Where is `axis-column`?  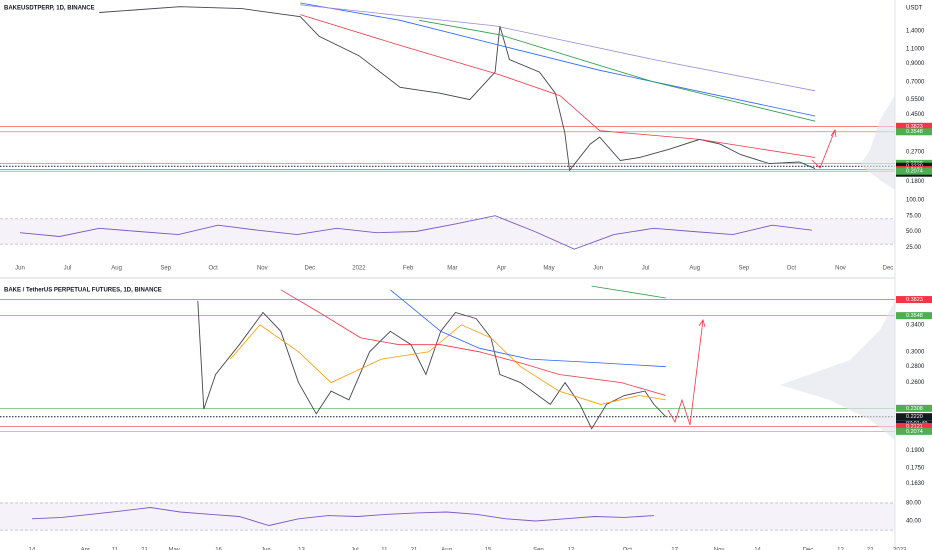
axis-column is located at coordinates (913, 275).